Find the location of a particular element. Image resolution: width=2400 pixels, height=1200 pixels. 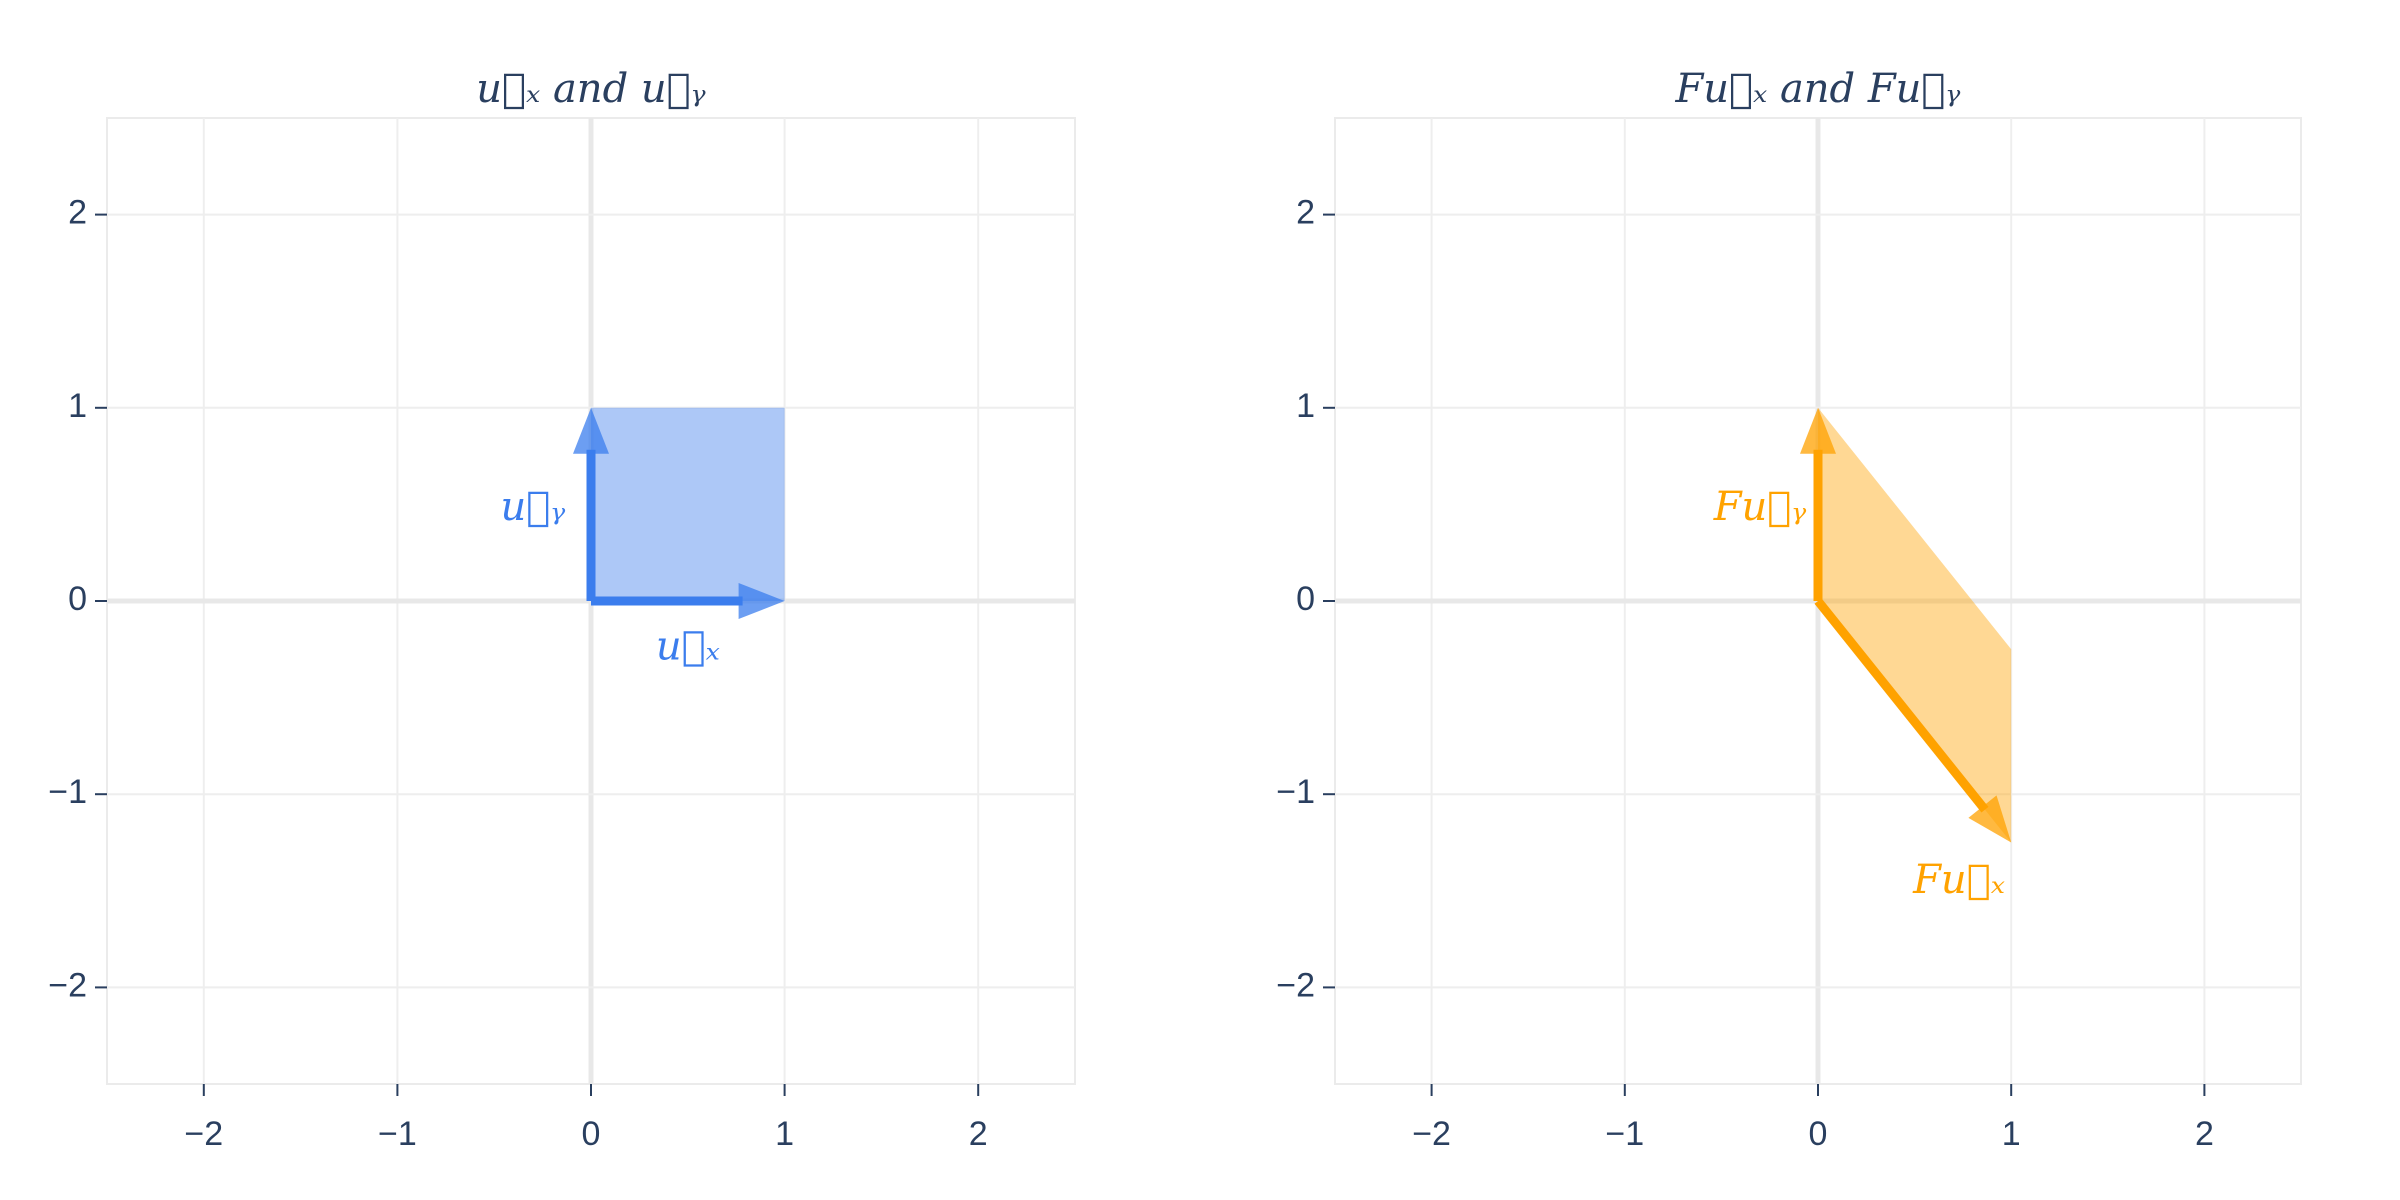

vector-label: u⃗ₓ is located at coordinates (688, 646).